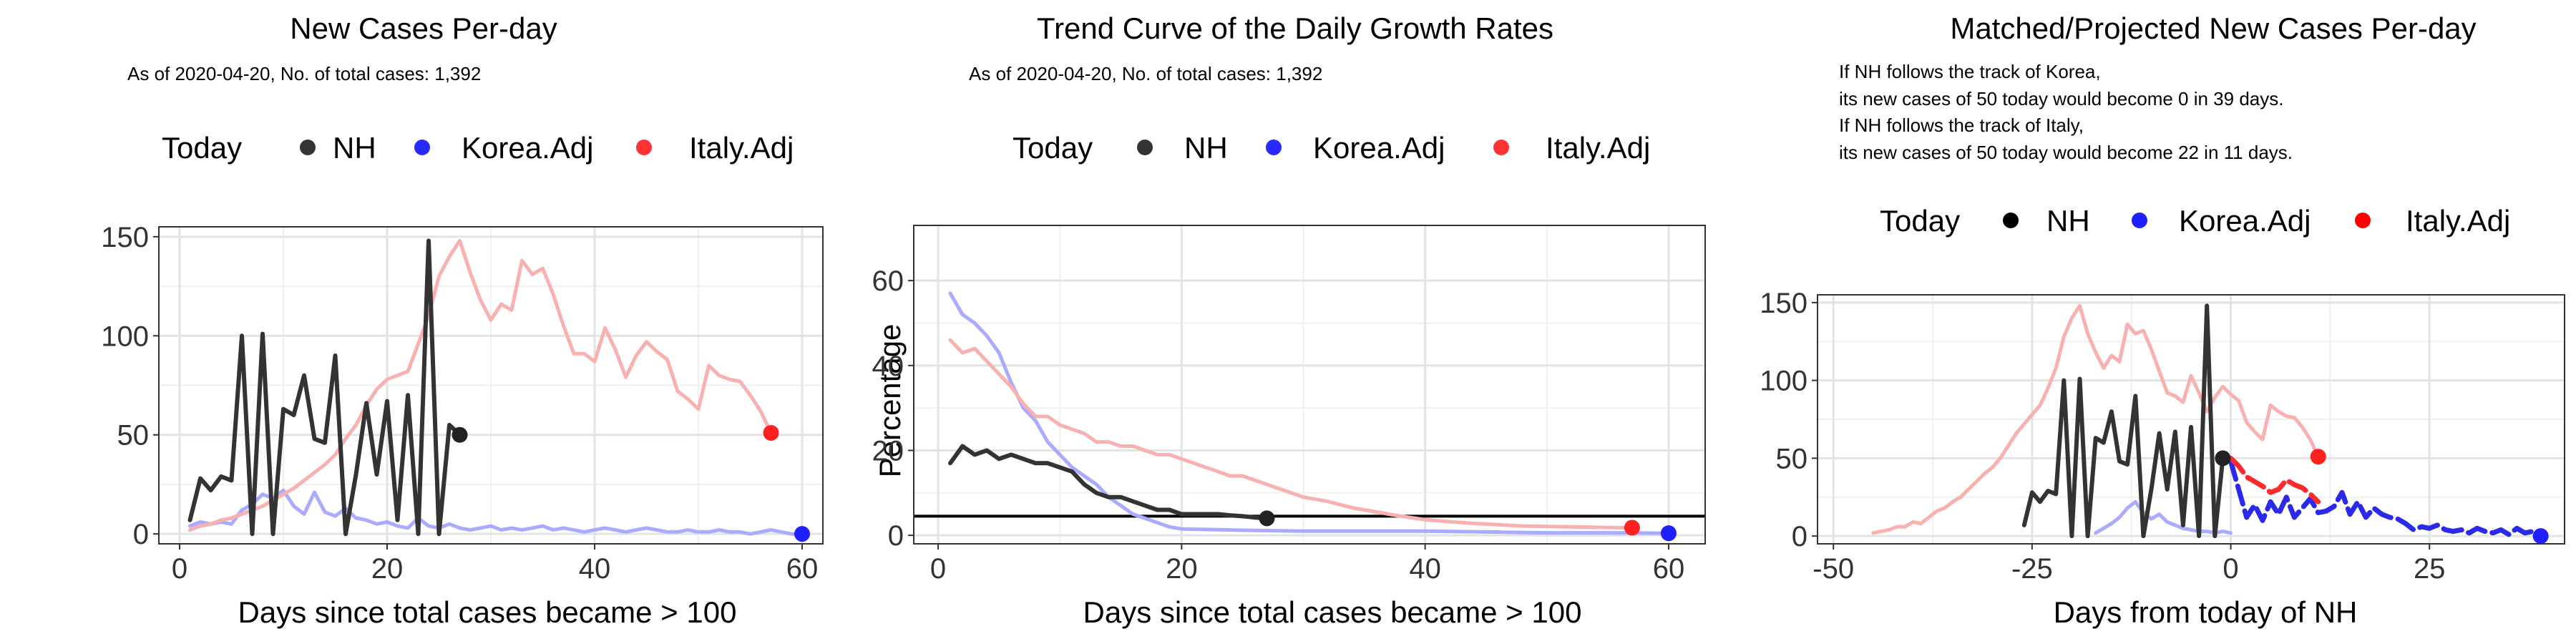  I want to click on series-line-italy-adj-history, so click(2096, 419).